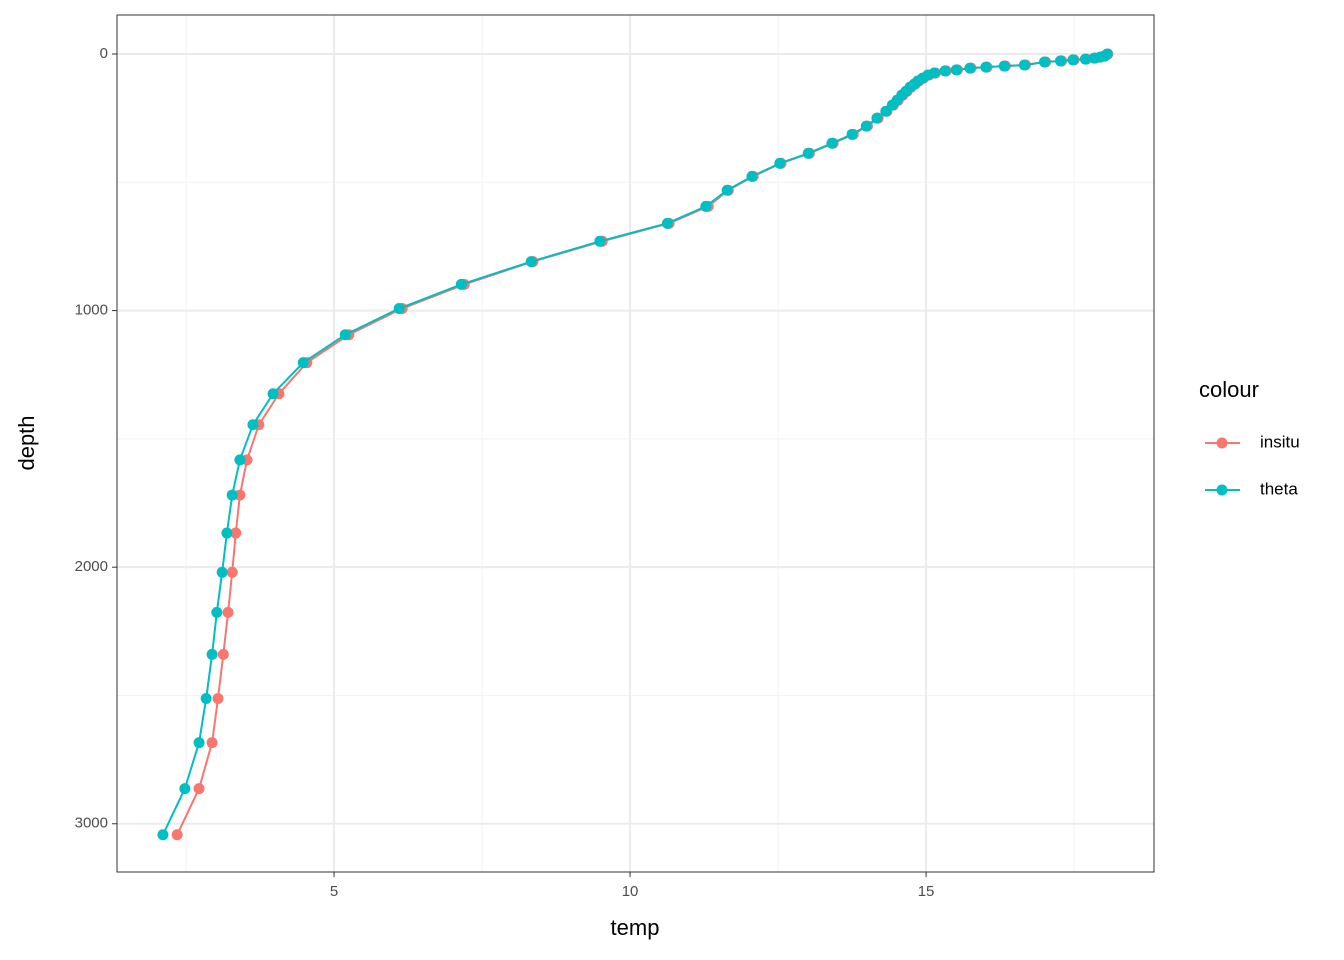  I want to click on x-tick-label: 10, so click(630, 891).